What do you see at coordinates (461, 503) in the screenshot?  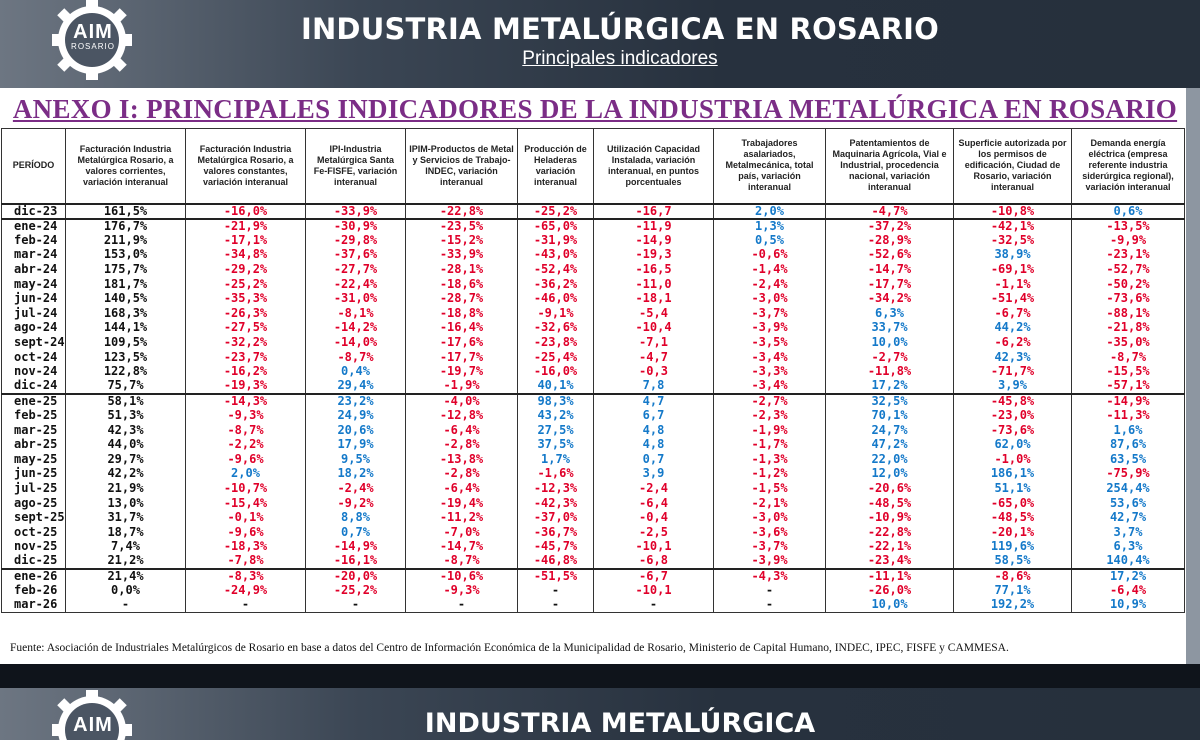 I see `value-cell: -19,4%` at bounding box center [461, 503].